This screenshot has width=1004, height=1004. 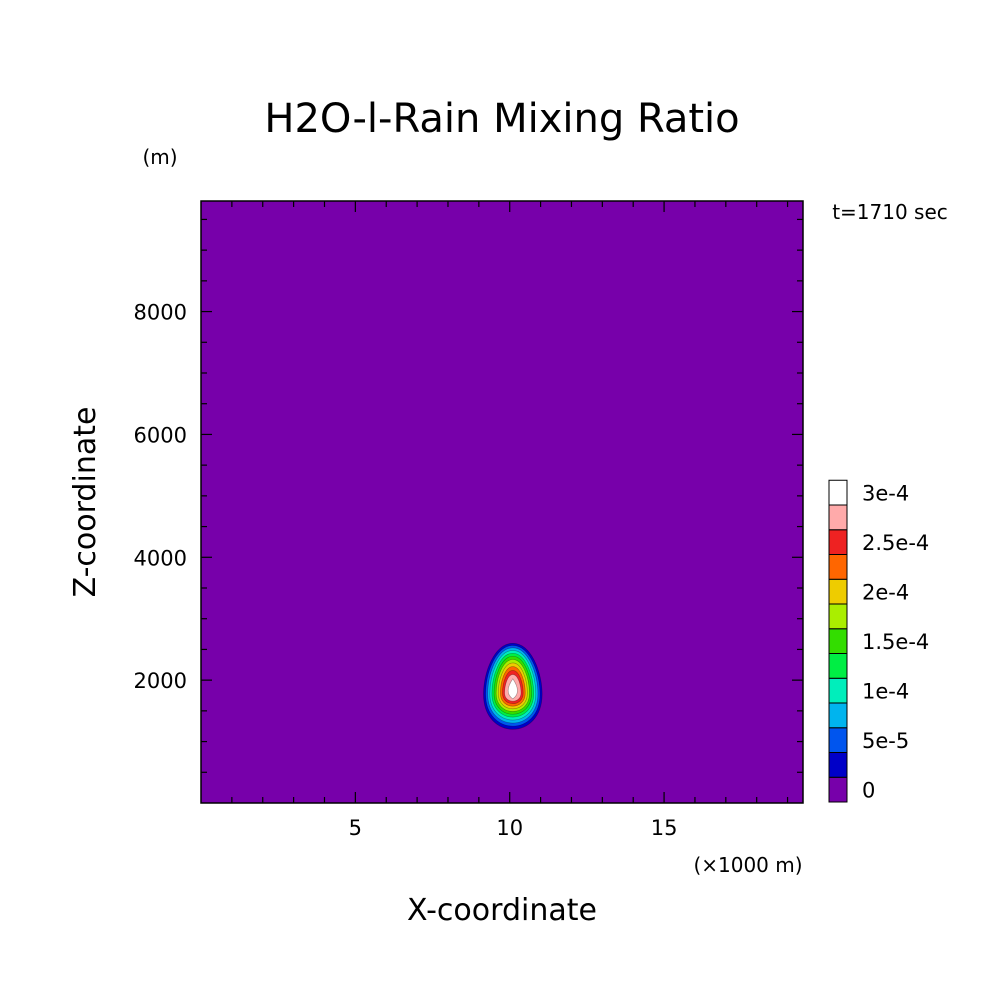 I want to click on colorbar-label: 1.5e-4, so click(x=895, y=642).